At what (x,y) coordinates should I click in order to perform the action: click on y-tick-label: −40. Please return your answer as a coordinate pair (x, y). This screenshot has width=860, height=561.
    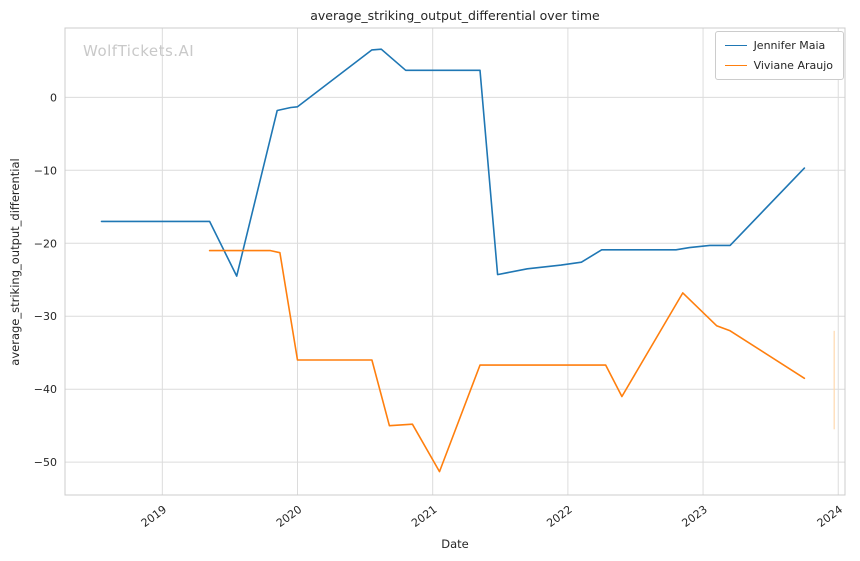
    Looking at the image, I should click on (45, 389).